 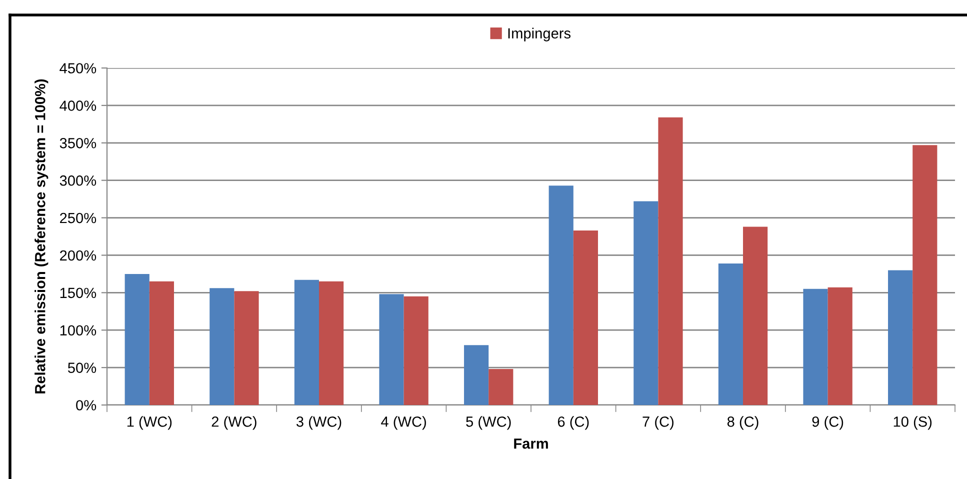 What do you see at coordinates (573, 423) in the screenshot?
I see `x-tick-label: 6 (C)` at bounding box center [573, 423].